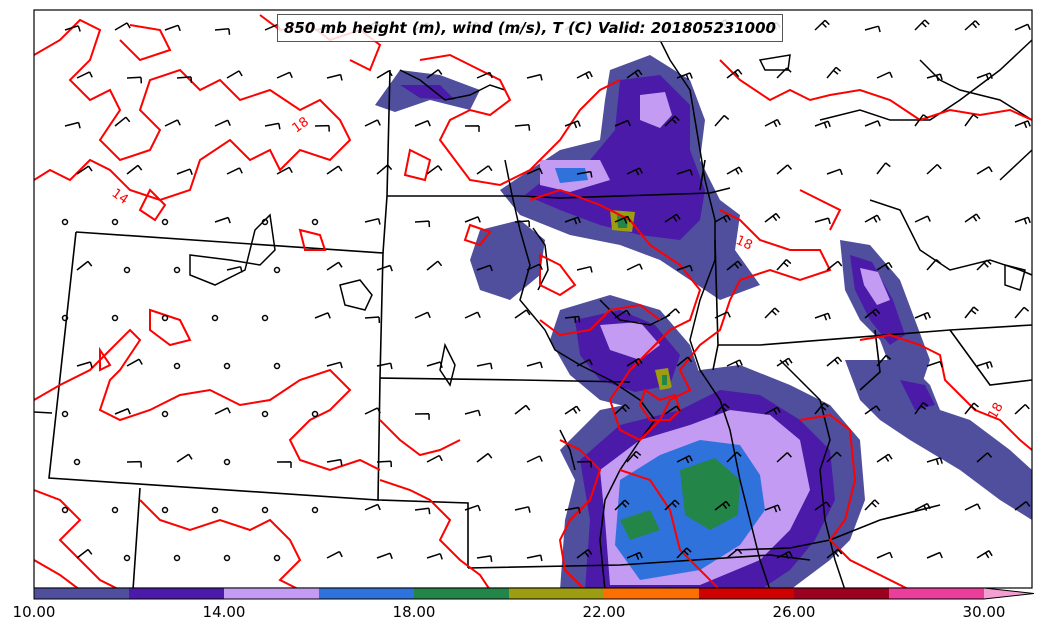  What do you see at coordinates (743, 243) in the screenshot?
I see `contour-label: 18` at bounding box center [743, 243].